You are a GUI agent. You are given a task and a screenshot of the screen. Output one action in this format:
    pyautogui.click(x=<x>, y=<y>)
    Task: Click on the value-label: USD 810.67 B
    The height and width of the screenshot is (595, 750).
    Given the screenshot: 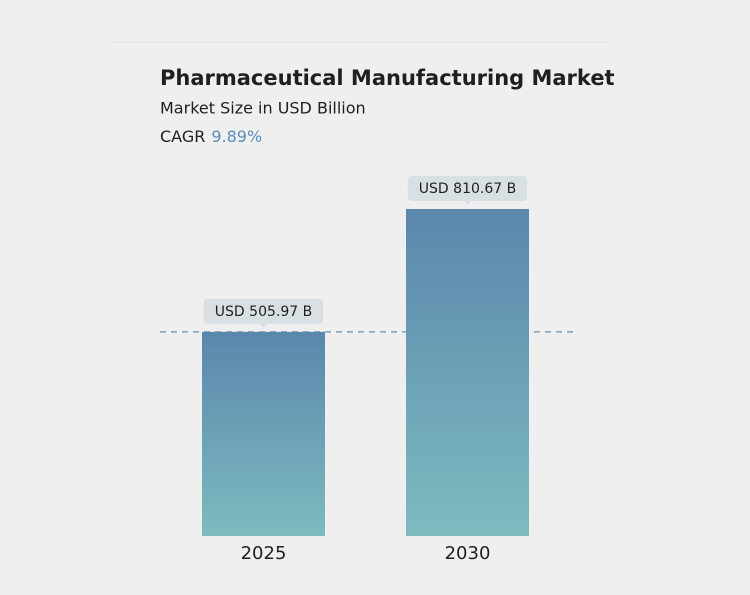 What is the action you would take?
    pyautogui.click(x=467, y=189)
    